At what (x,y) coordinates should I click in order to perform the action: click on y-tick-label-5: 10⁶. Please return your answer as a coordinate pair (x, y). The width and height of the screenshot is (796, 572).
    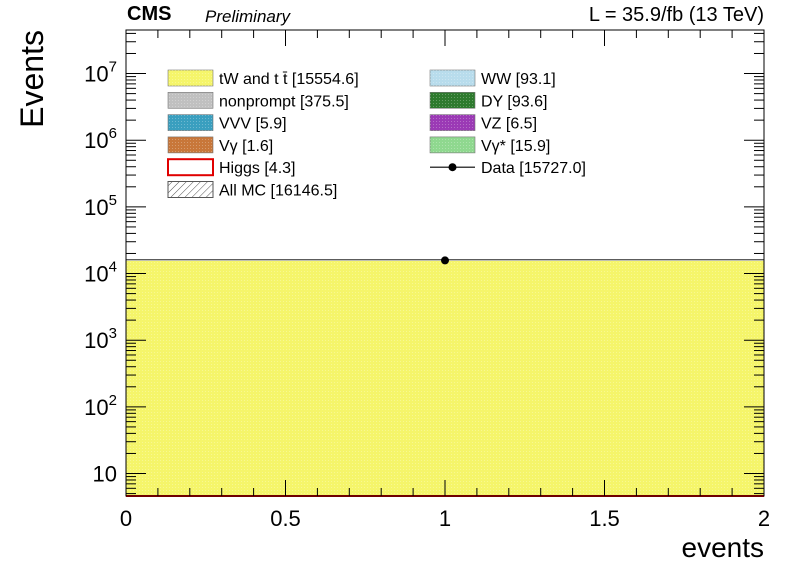
    Looking at the image, I should click on (100, 139).